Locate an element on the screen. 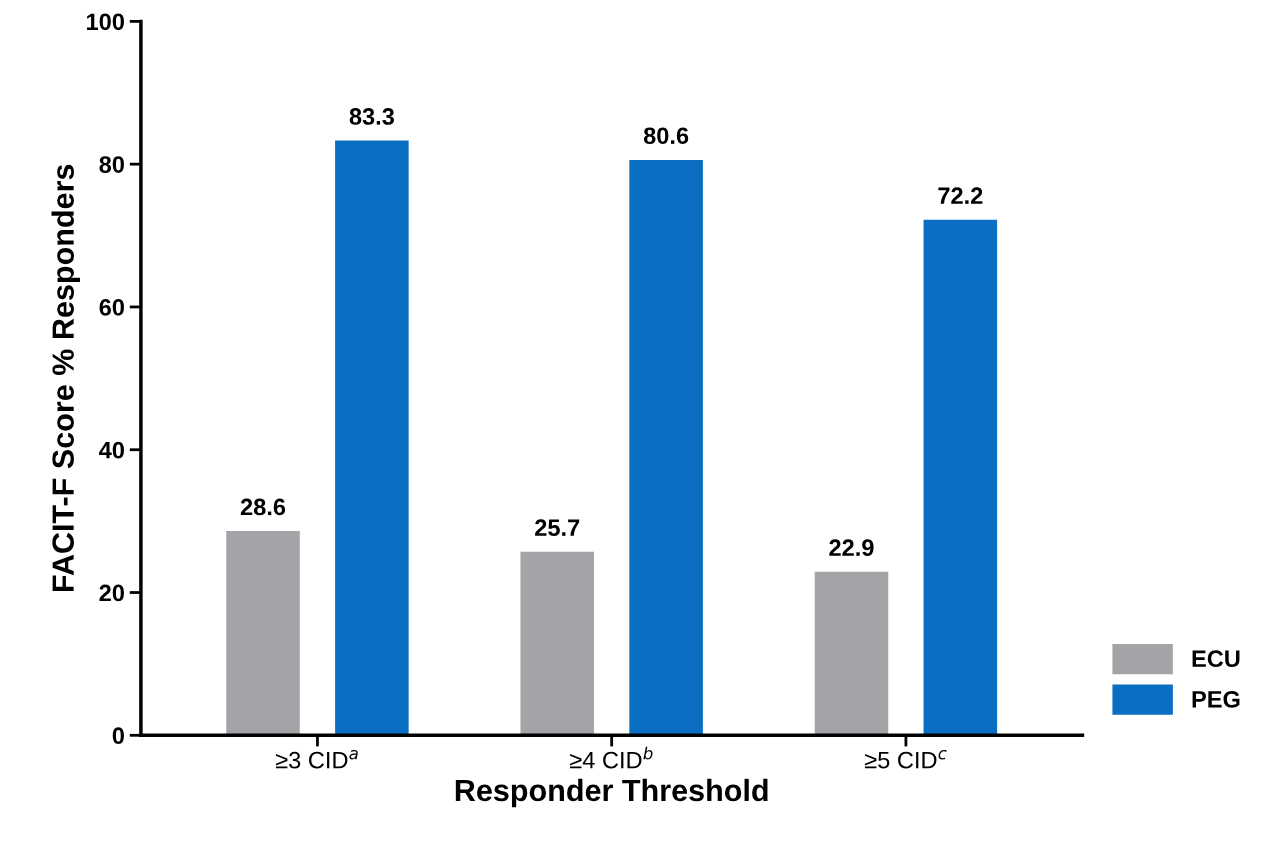 The height and width of the screenshot is (855, 1281). data-label: 83.3 is located at coordinates (372, 116).